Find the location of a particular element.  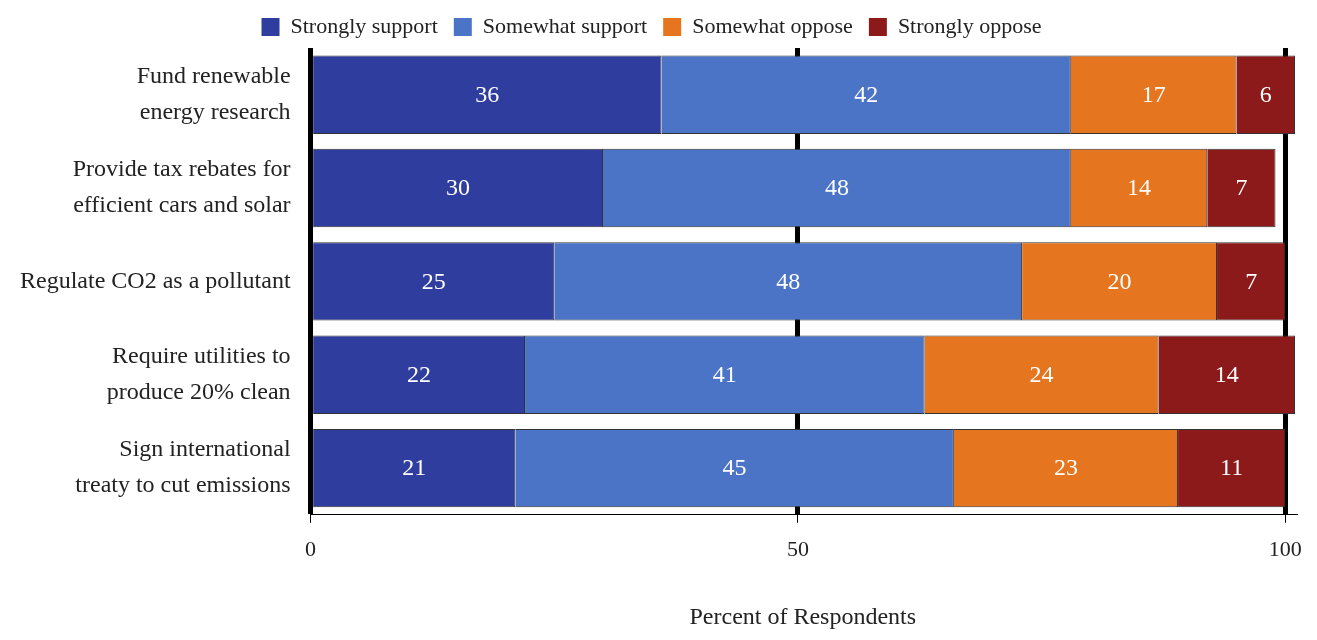

data-label: 36 is located at coordinates (487, 93).